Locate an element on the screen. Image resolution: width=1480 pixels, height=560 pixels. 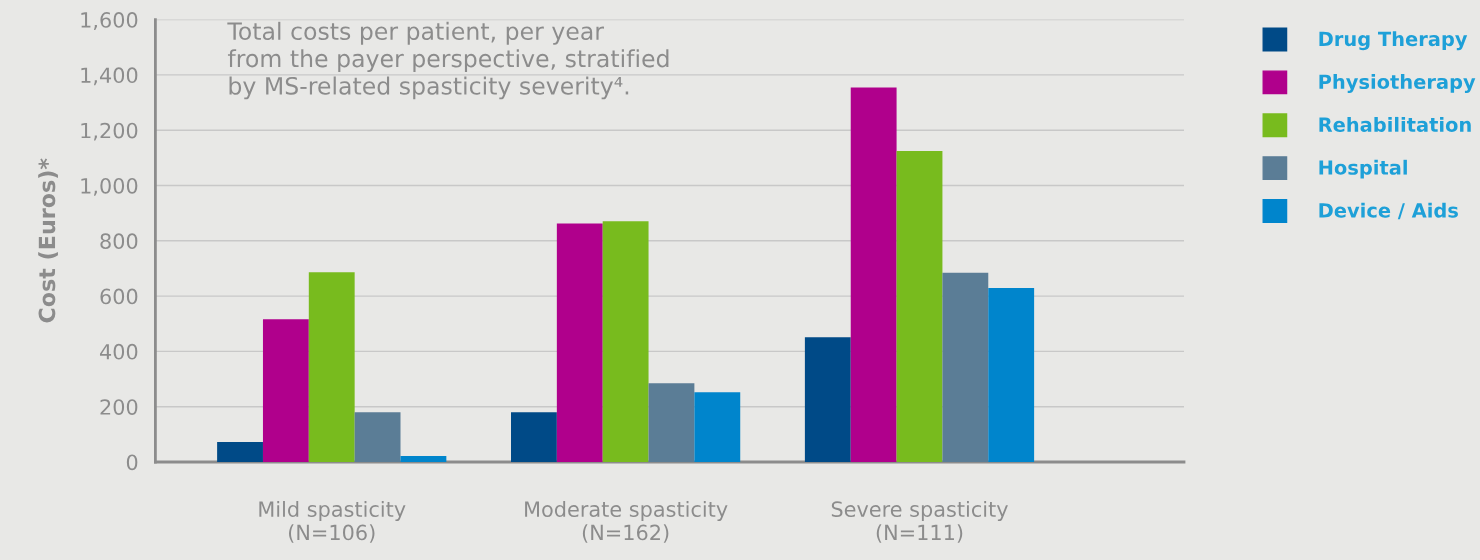
y-tick-label: 800 is located at coordinates (119, 241).